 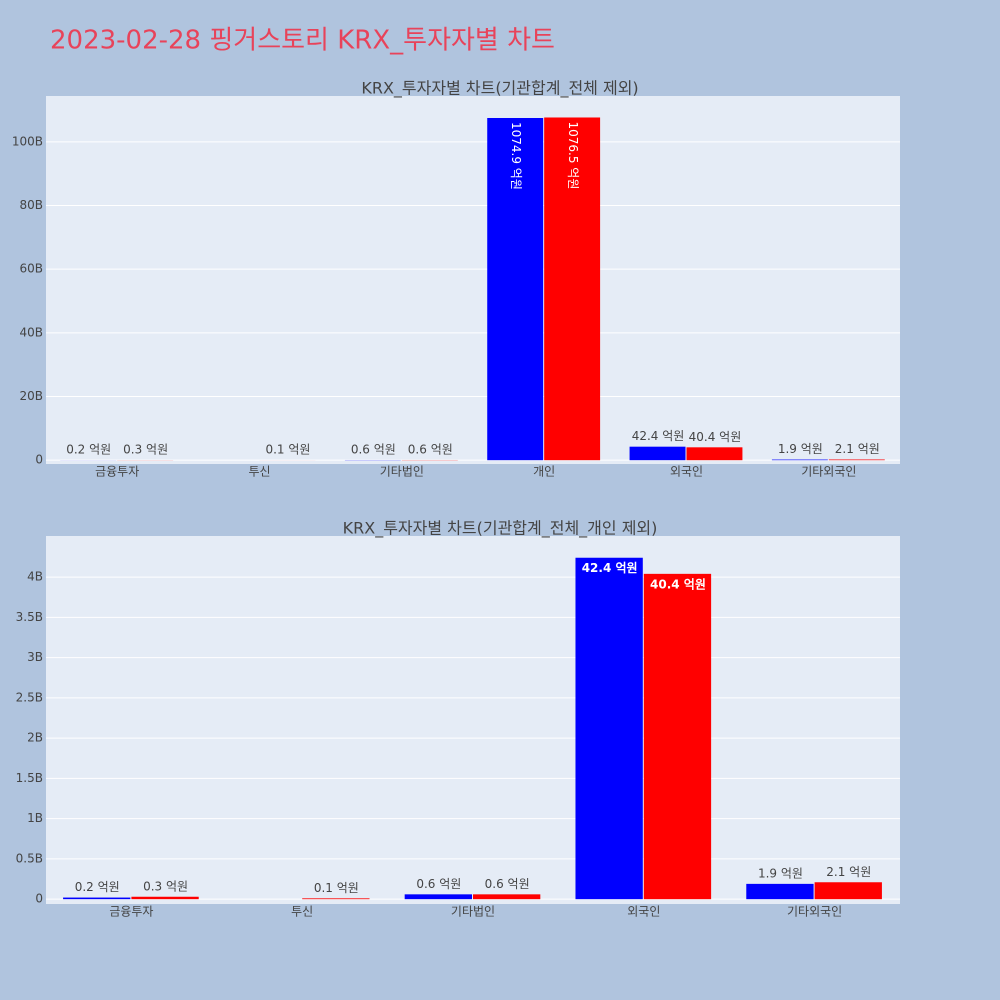 I want to click on y-tick-label: 80B, so click(x=31, y=205).